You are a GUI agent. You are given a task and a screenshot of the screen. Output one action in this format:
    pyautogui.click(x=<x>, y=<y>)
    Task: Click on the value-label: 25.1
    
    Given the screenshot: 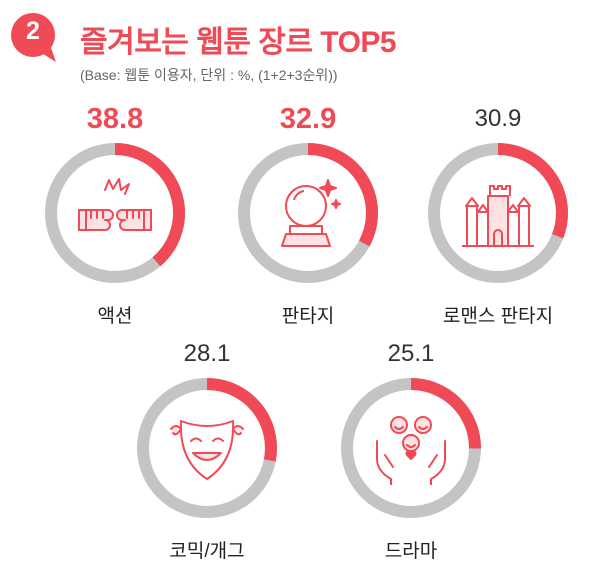 What is the action you would take?
    pyautogui.click(x=411, y=353)
    